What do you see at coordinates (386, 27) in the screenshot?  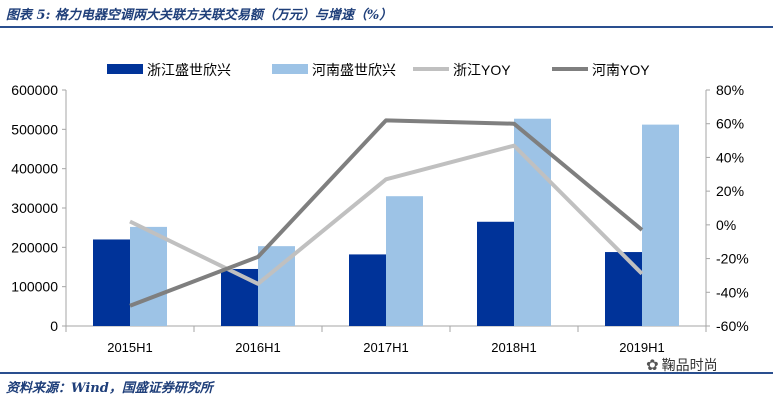 I see `title-divider` at bounding box center [386, 27].